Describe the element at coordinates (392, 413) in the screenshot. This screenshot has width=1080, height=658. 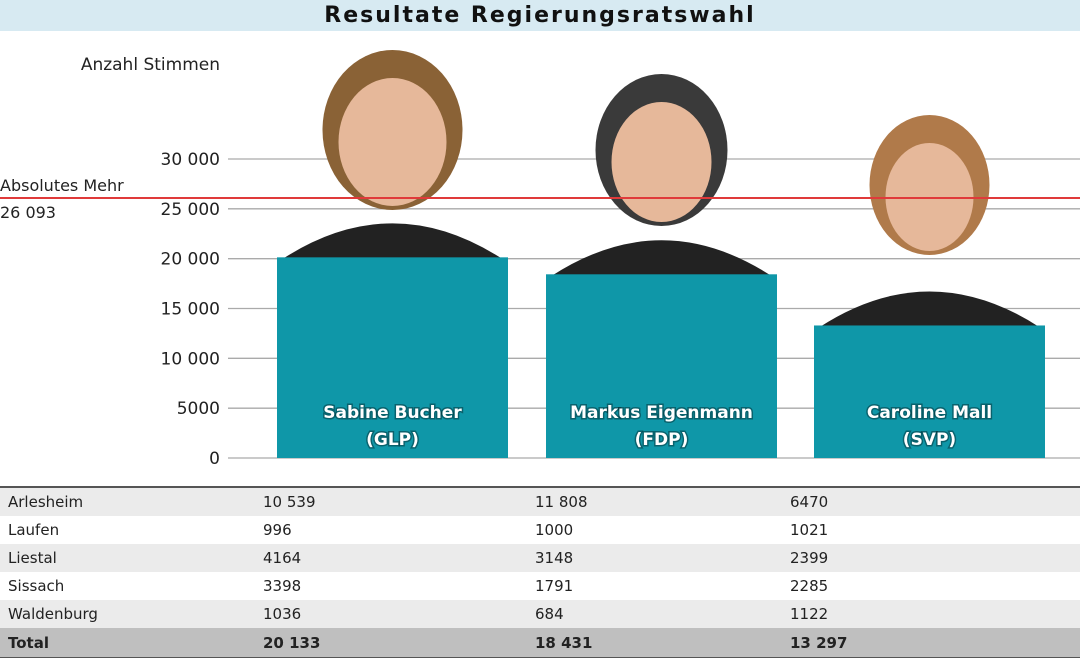
I see `bar-label: Sabine Bucher` at that location.